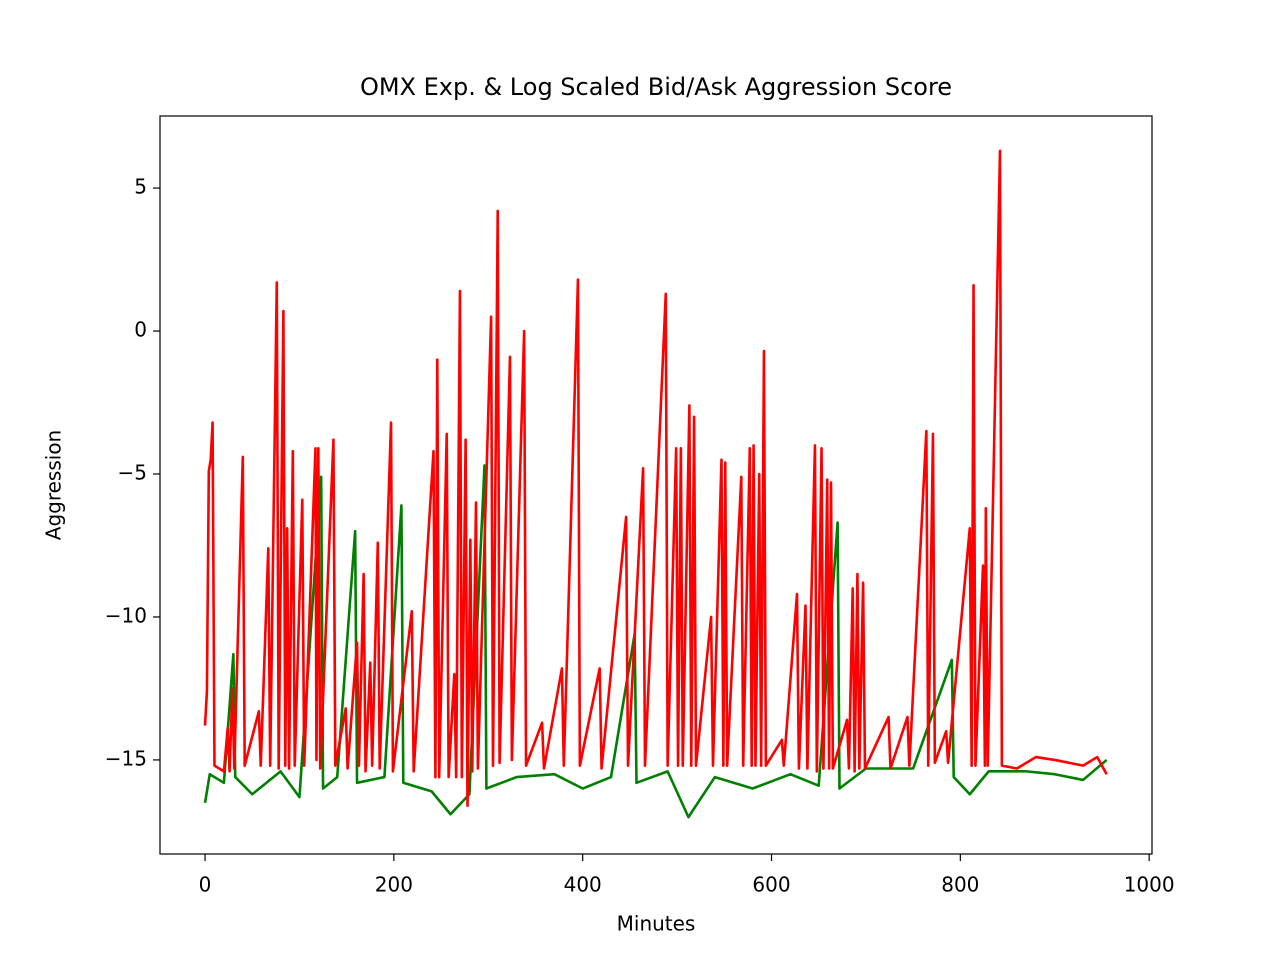 This screenshot has height=960, width=1280. What do you see at coordinates (126, 615) in the screenshot?
I see `y-tick-label: −10` at bounding box center [126, 615].